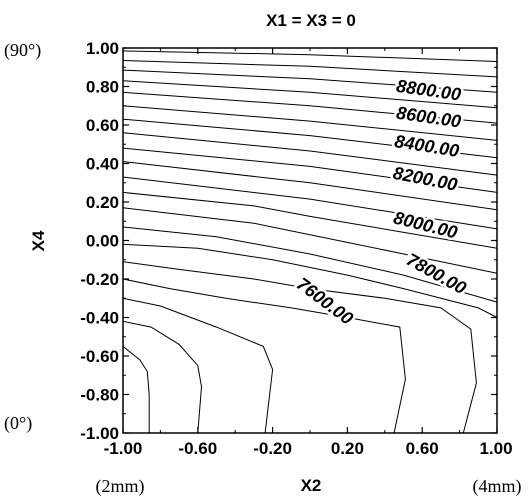 This screenshot has height=503, width=528. What do you see at coordinates (102, 202) in the screenshot?
I see `y-tick-label: 0.20` at bounding box center [102, 202].